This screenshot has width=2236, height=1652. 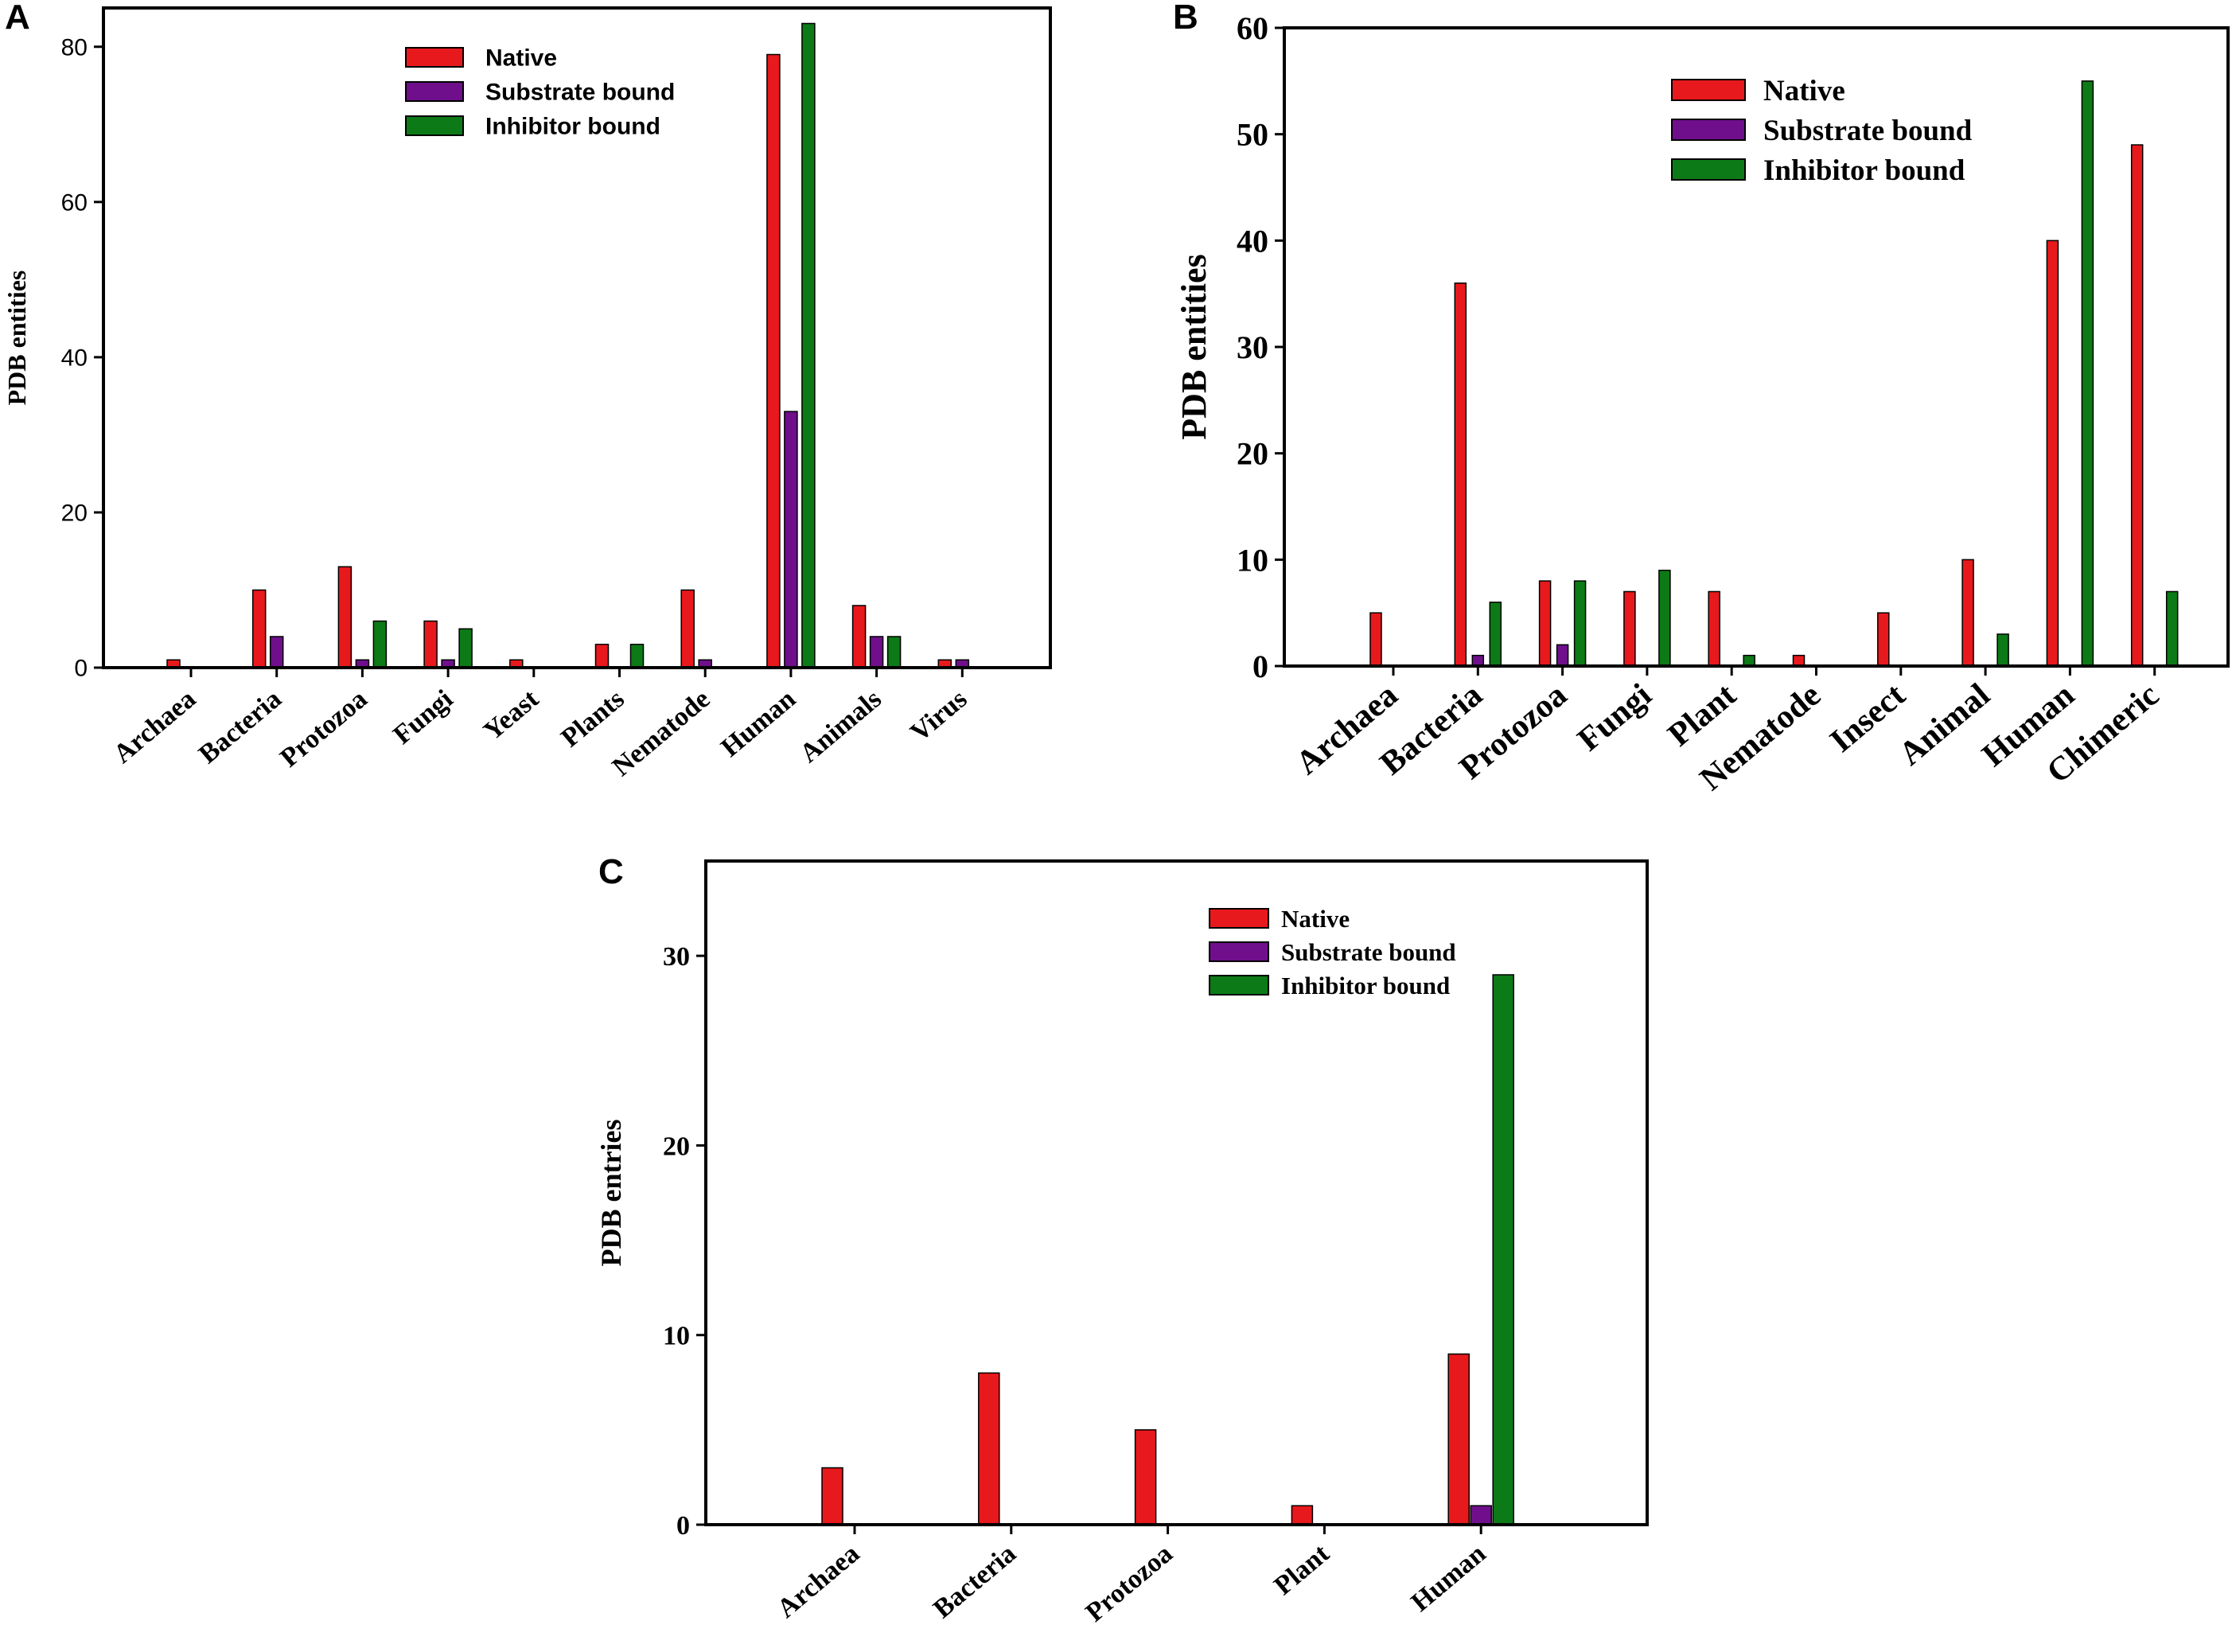 What do you see at coordinates (1185, 18) in the screenshot?
I see `panel-letter: B` at bounding box center [1185, 18].